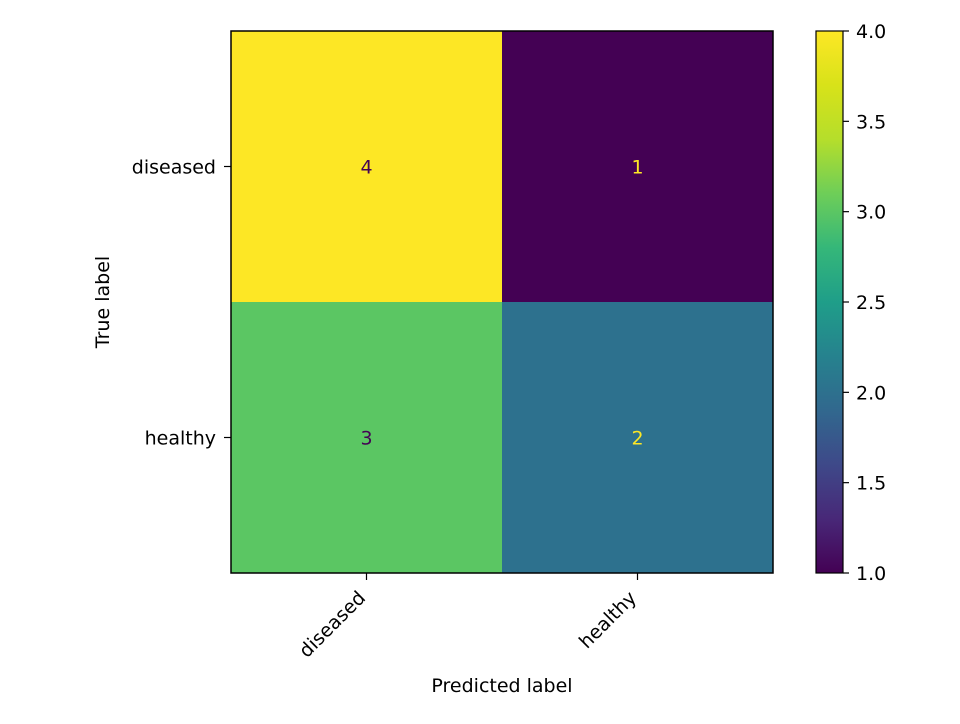 The image size is (960, 724). I want to click on colorbar-tick-label-3-5: 3.5, so click(871, 122).